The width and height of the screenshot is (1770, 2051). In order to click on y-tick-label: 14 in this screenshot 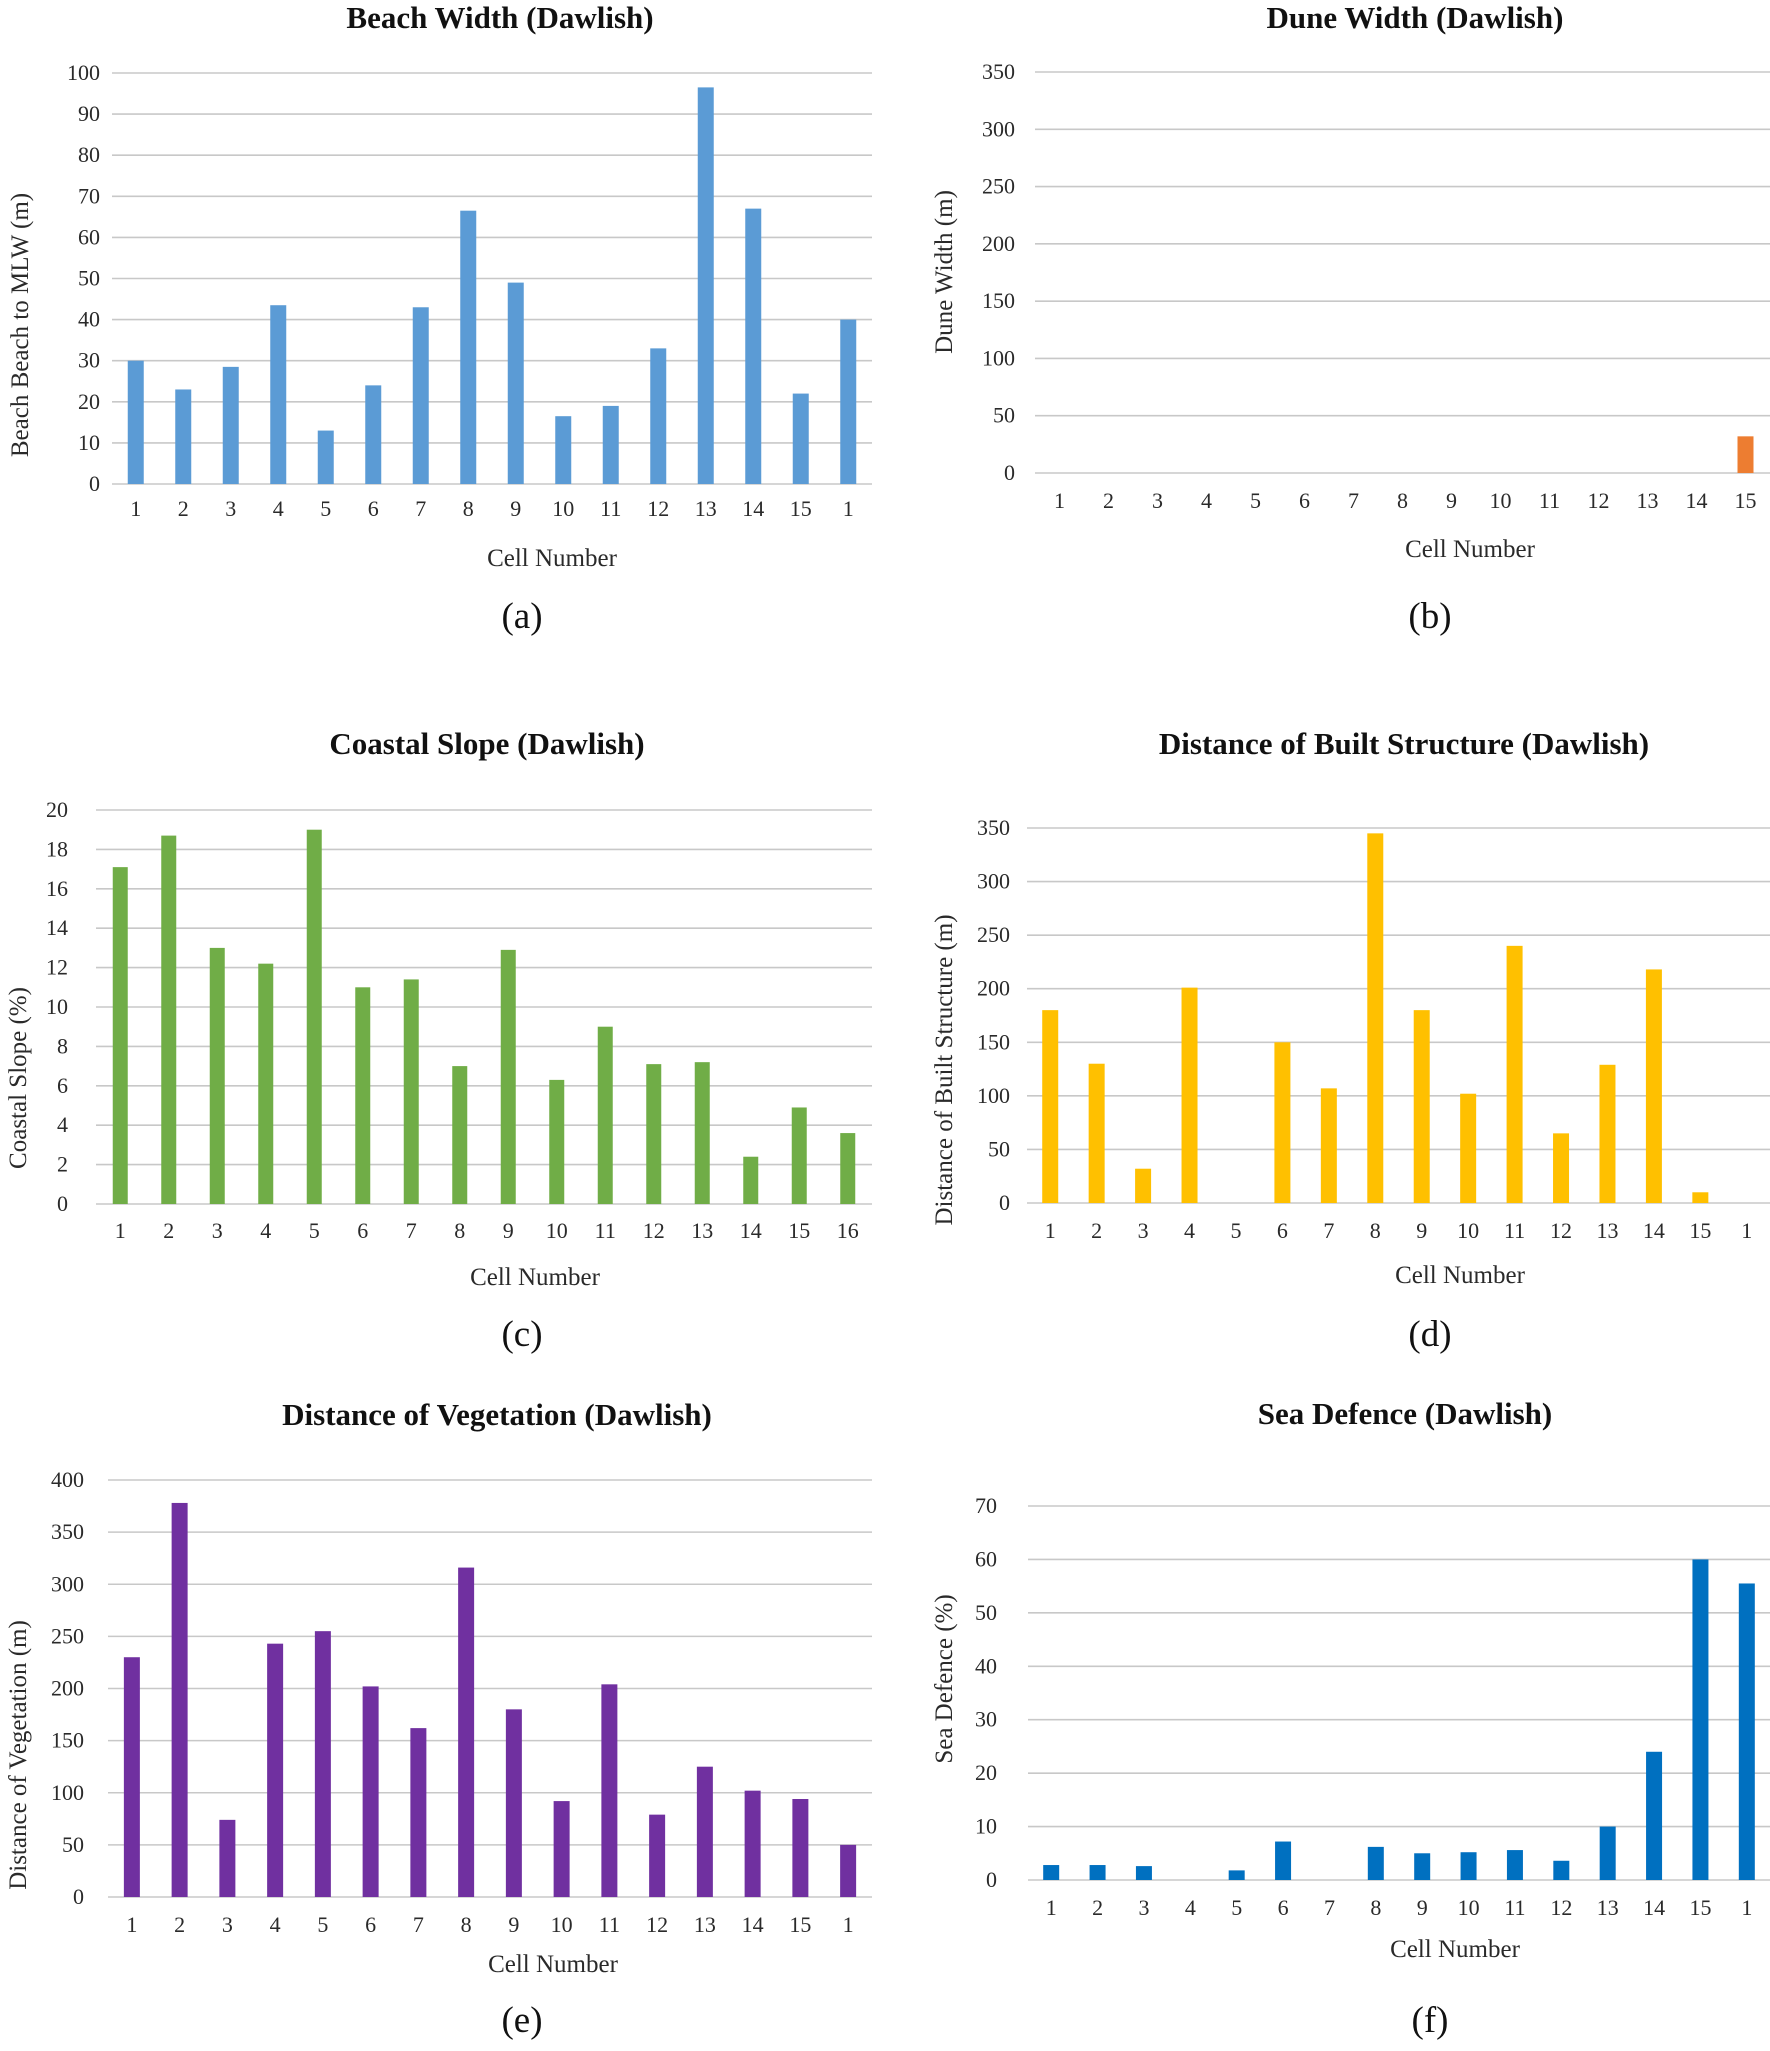, I will do `click(57, 927)`.